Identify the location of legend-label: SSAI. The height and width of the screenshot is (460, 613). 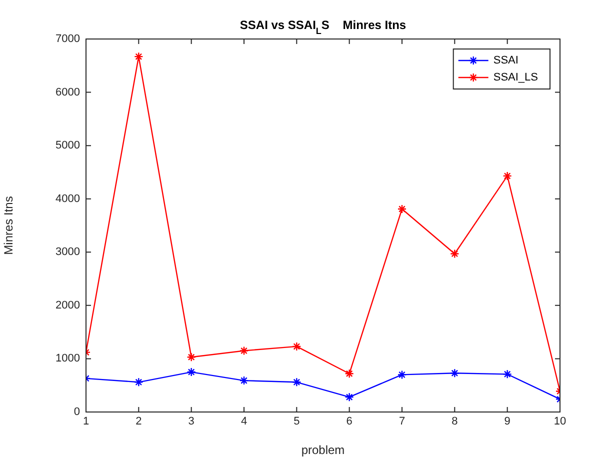
(505, 60).